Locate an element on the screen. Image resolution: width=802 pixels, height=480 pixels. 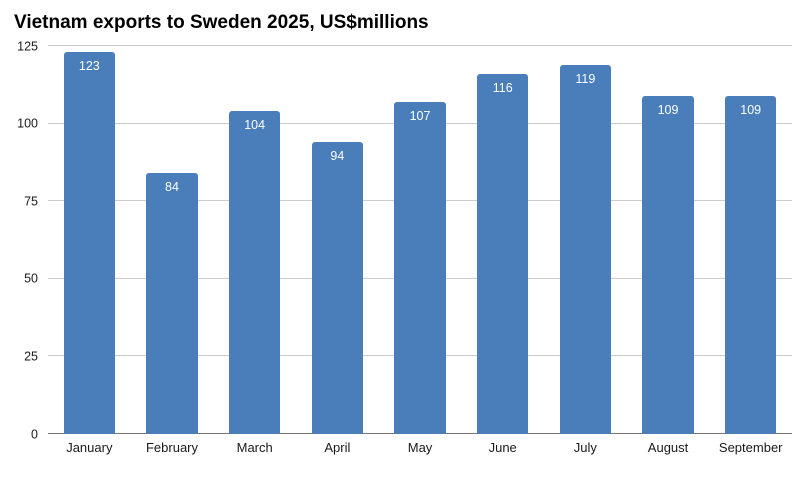
x-tick-label: July is located at coordinates (585, 447).